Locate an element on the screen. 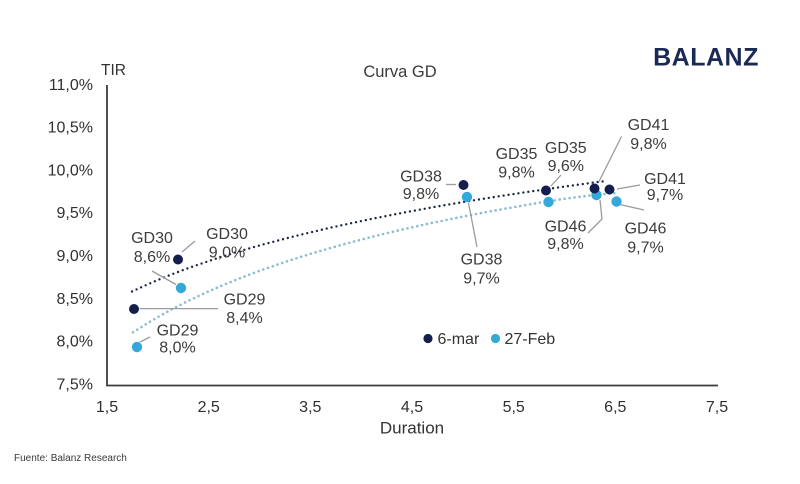 The height and width of the screenshot is (484, 800). svg-text: 9,6% is located at coordinates (566, 166).